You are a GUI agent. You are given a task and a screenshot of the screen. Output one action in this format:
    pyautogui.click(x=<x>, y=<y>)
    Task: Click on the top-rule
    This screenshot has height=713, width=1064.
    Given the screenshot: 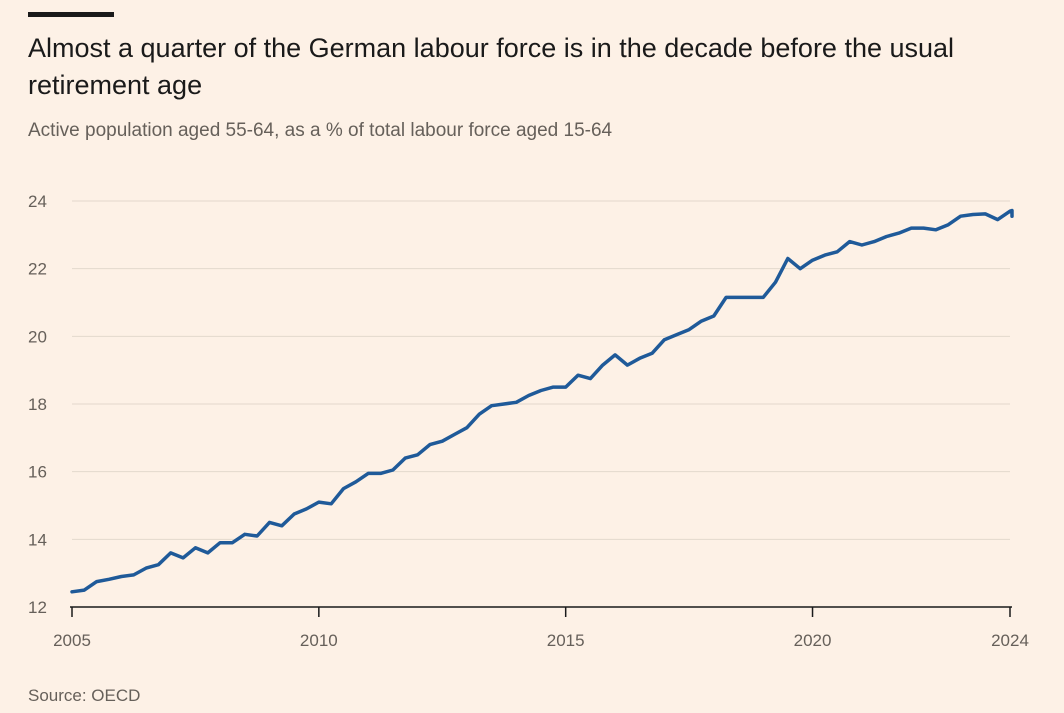 What is the action you would take?
    pyautogui.click(x=71, y=14)
    